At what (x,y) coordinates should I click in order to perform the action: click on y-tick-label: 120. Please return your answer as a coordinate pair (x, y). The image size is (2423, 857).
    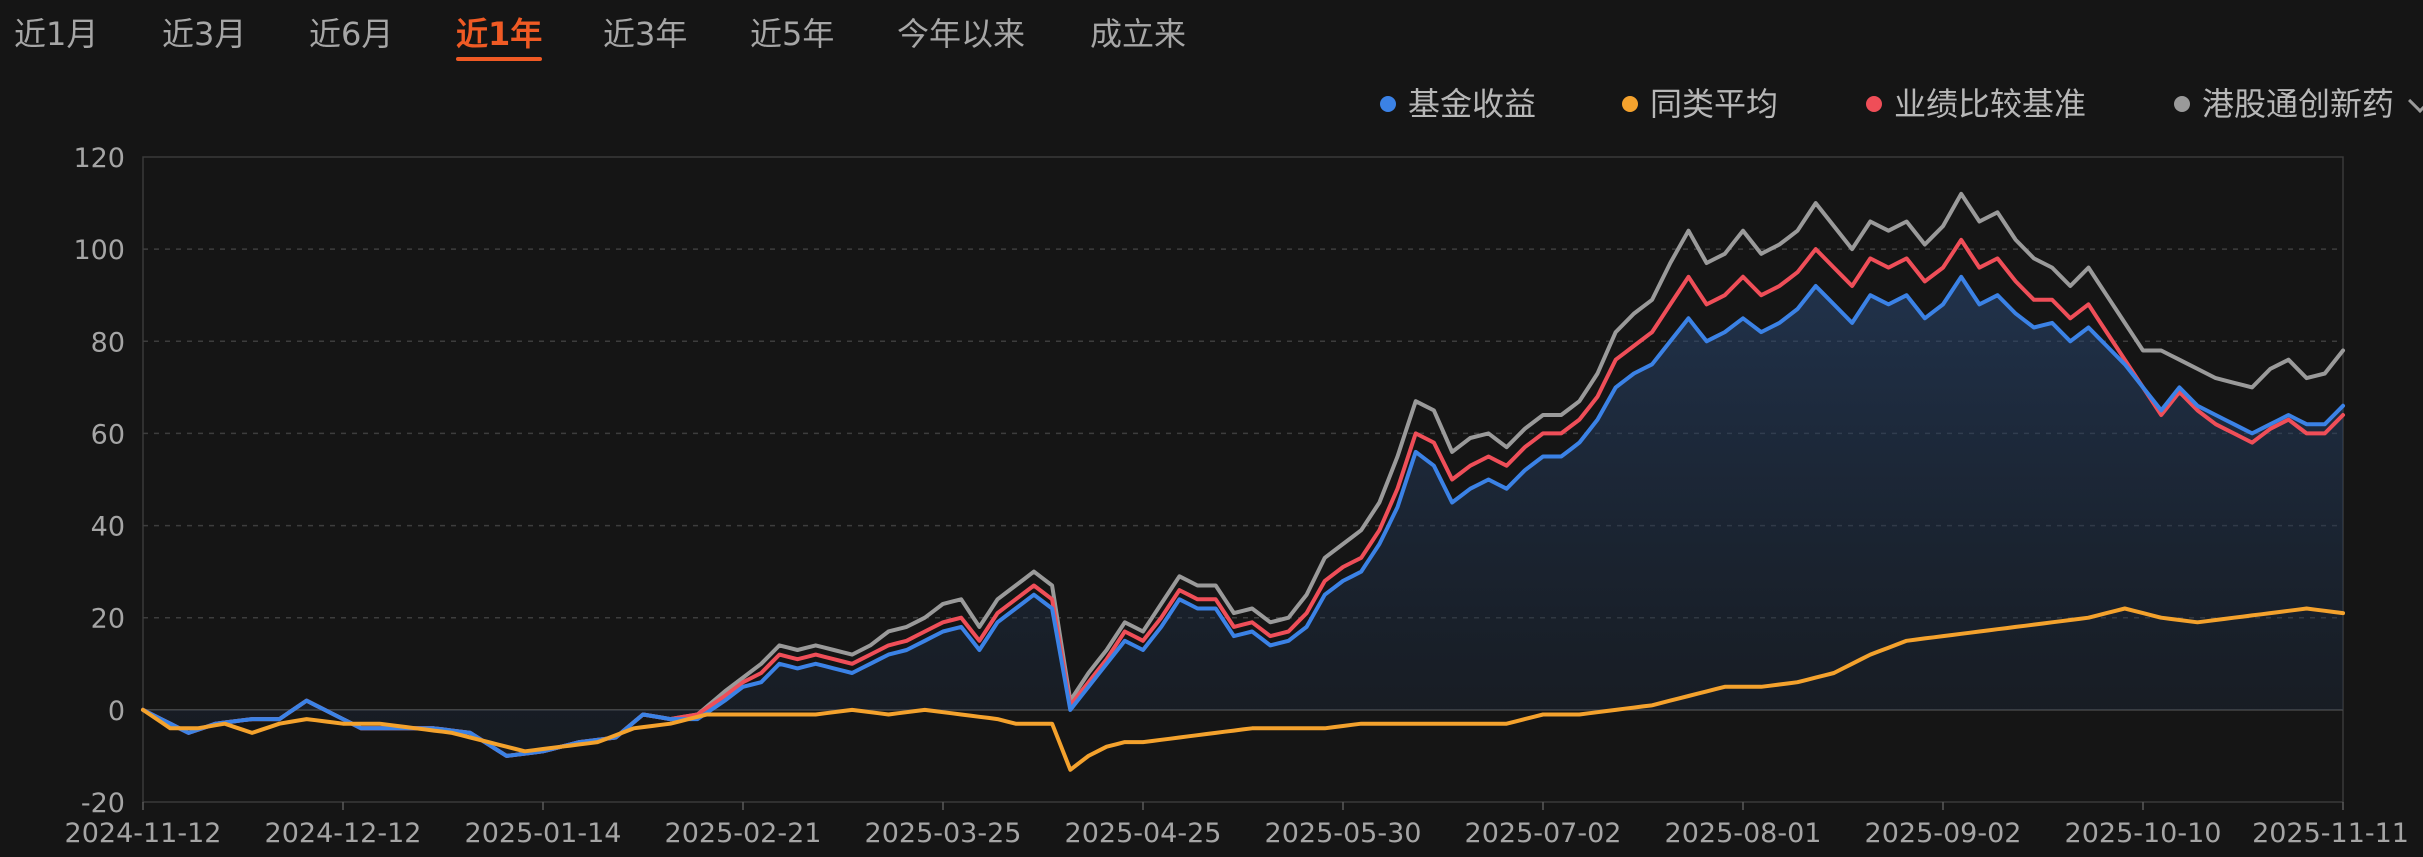
    Looking at the image, I should click on (99, 158).